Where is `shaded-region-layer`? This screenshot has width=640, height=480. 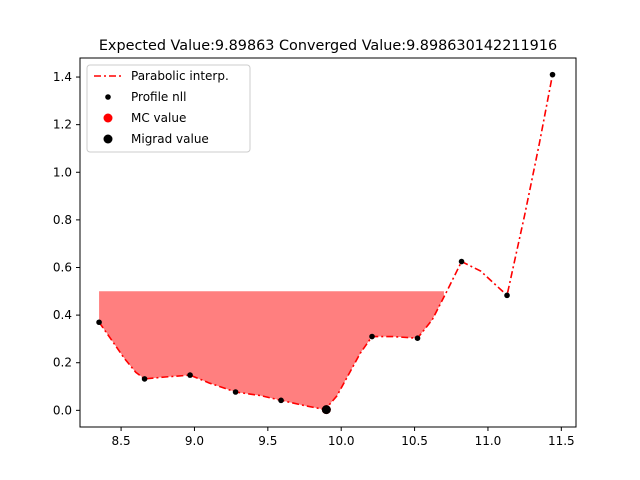
shaded-region-layer is located at coordinates (271, 350).